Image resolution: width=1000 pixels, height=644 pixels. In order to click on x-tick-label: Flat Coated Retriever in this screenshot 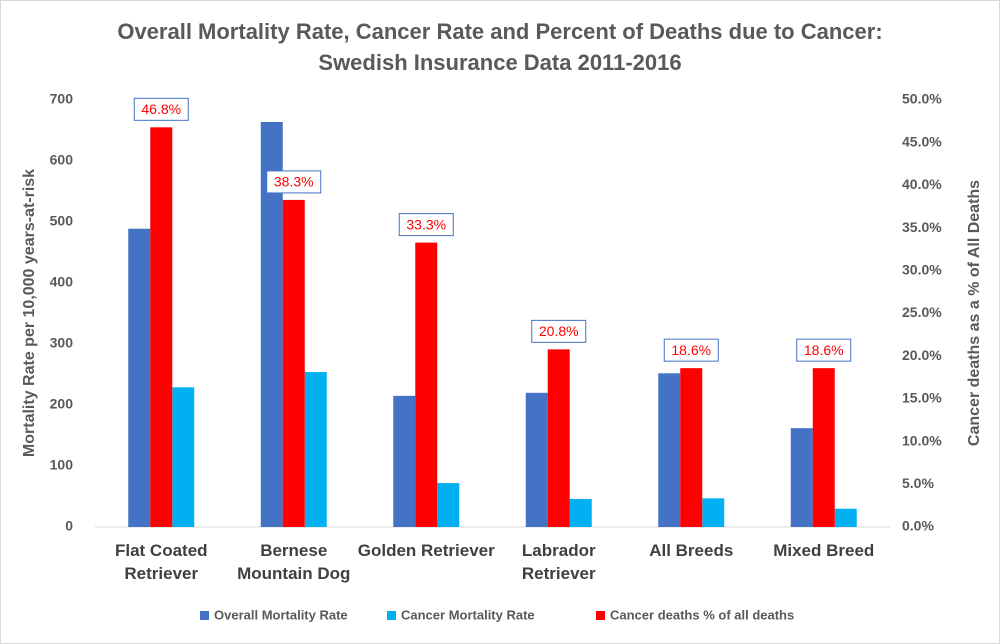, I will do `click(161, 562)`.